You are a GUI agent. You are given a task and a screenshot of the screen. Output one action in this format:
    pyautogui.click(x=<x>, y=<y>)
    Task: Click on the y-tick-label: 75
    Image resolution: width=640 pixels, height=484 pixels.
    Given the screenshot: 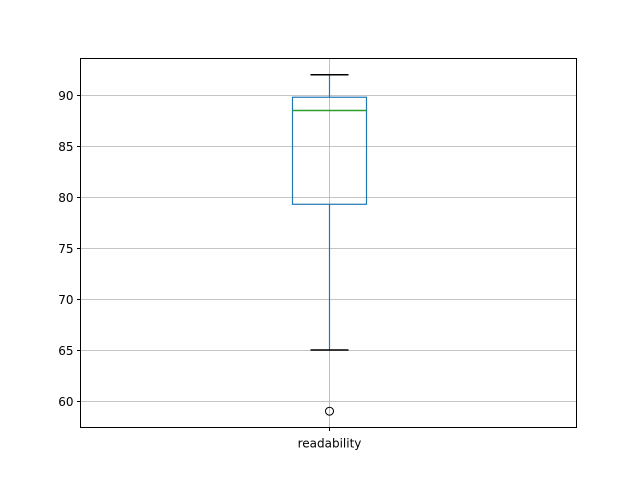 What is the action you would take?
    pyautogui.click(x=65, y=249)
    